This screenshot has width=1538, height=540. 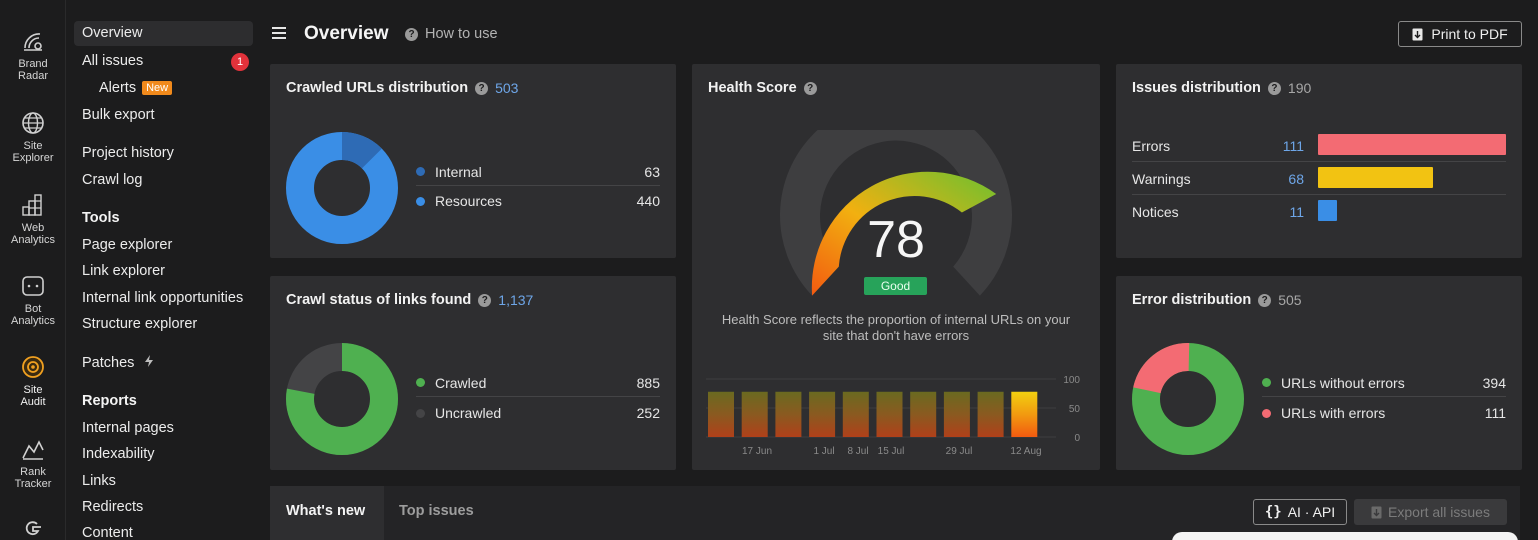 I want to click on rail-site-audit: Site Audit, so click(x=33, y=381).